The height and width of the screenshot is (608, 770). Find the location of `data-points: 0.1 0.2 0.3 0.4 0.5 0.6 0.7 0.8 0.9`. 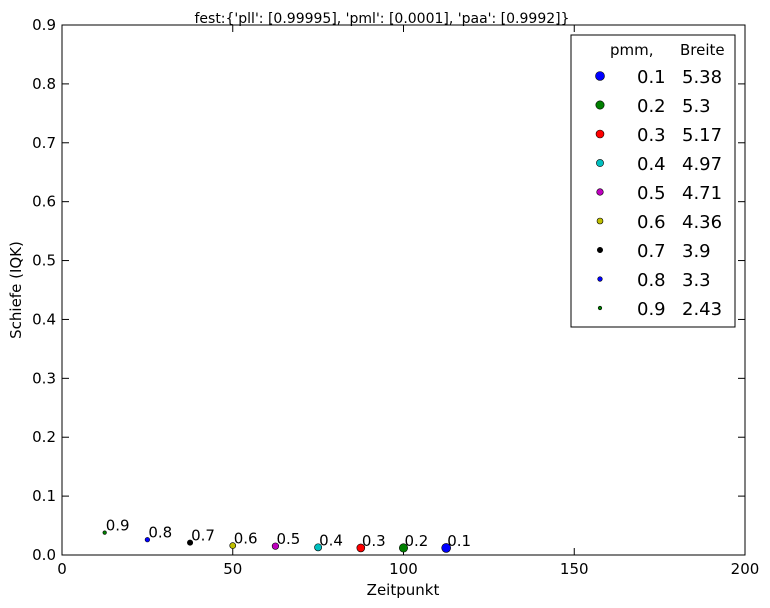

data-points: 0.1 0.2 0.3 0.4 0.5 0.6 0.7 0.8 0.9 is located at coordinates (286, 535).